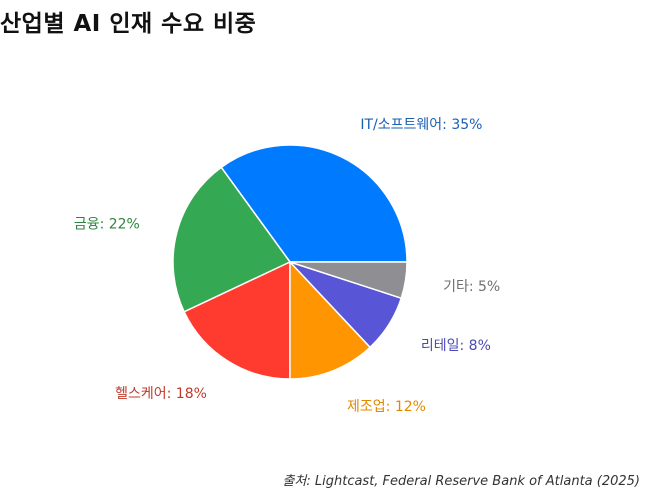 This screenshot has width=658, height=503. What do you see at coordinates (421, 125) in the screenshot?
I see `slice-label-1: IT/소프트웨어: 35%` at bounding box center [421, 125].